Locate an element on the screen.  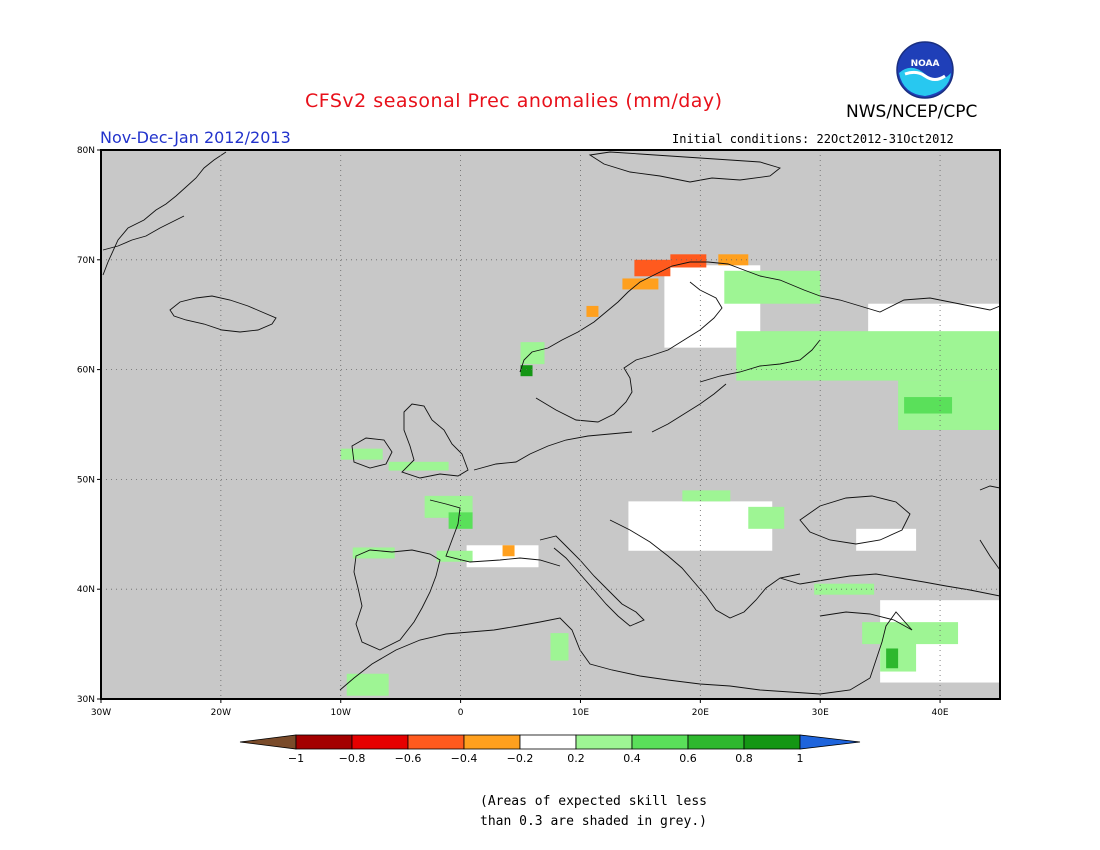
coastline-north-africa is located at coordinates (605, 656).